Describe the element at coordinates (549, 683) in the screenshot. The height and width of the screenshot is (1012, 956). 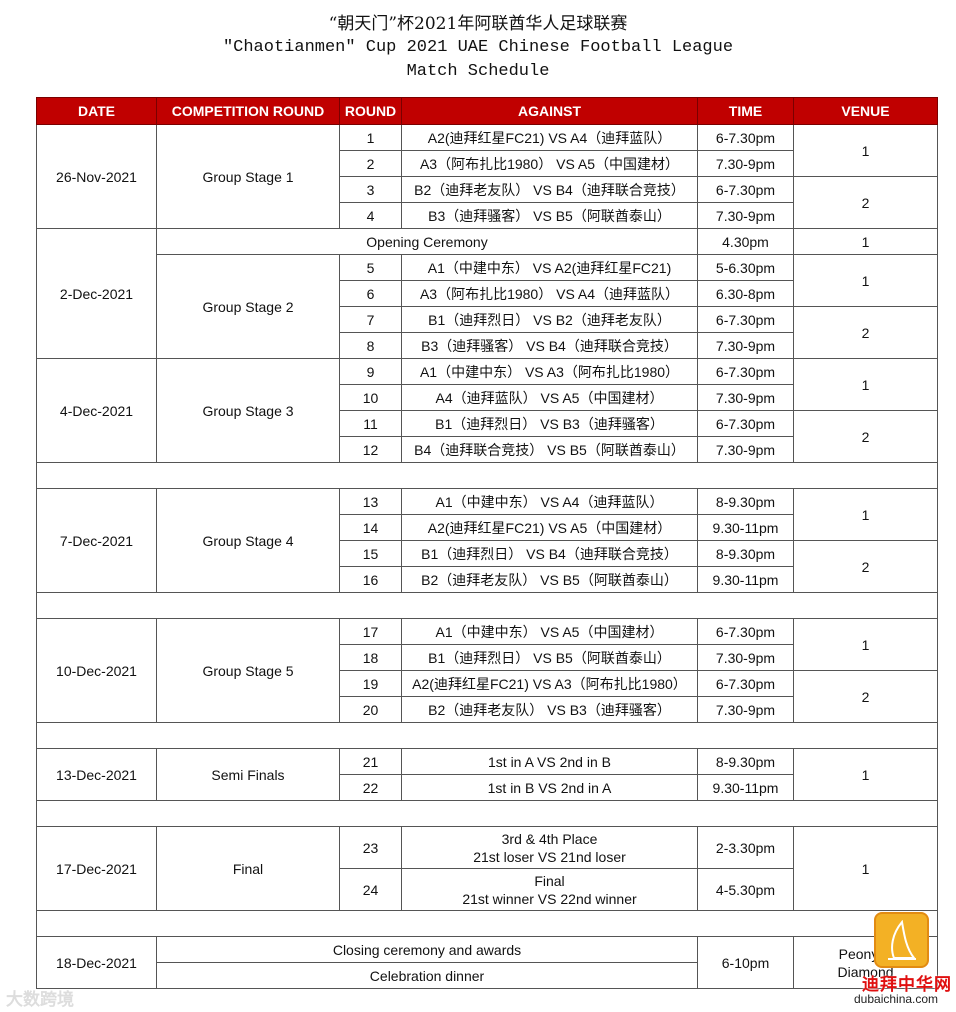
I see `against-cell: A2(迪拜红星FC21) VS A3（阿布扎比1980）` at that location.